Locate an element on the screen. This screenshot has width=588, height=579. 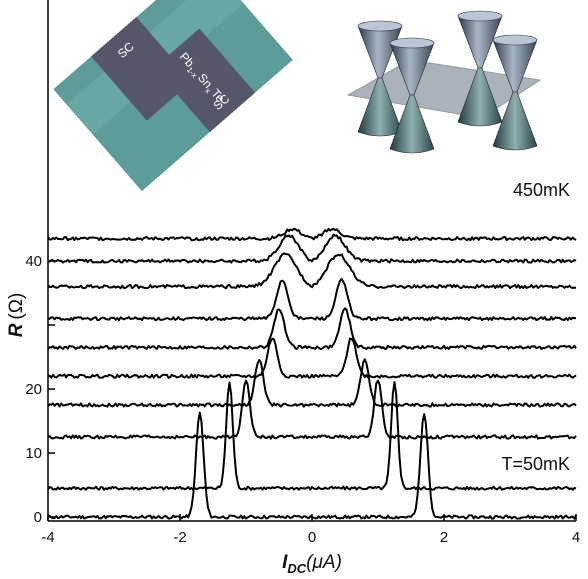
x-axis-symbol: I is located at coordinates (285, 562).